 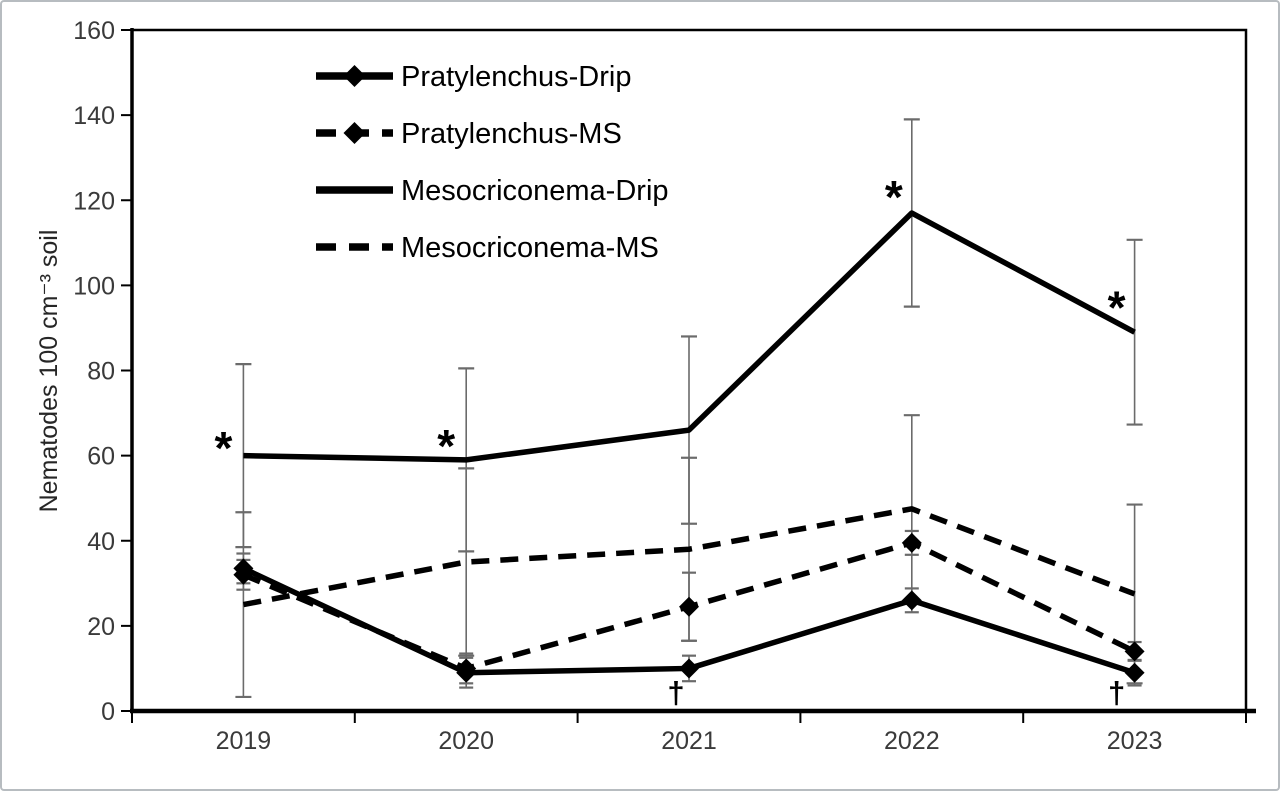 I want to click on series-line-mesocriconema-ms, so click(x=689, y=557).